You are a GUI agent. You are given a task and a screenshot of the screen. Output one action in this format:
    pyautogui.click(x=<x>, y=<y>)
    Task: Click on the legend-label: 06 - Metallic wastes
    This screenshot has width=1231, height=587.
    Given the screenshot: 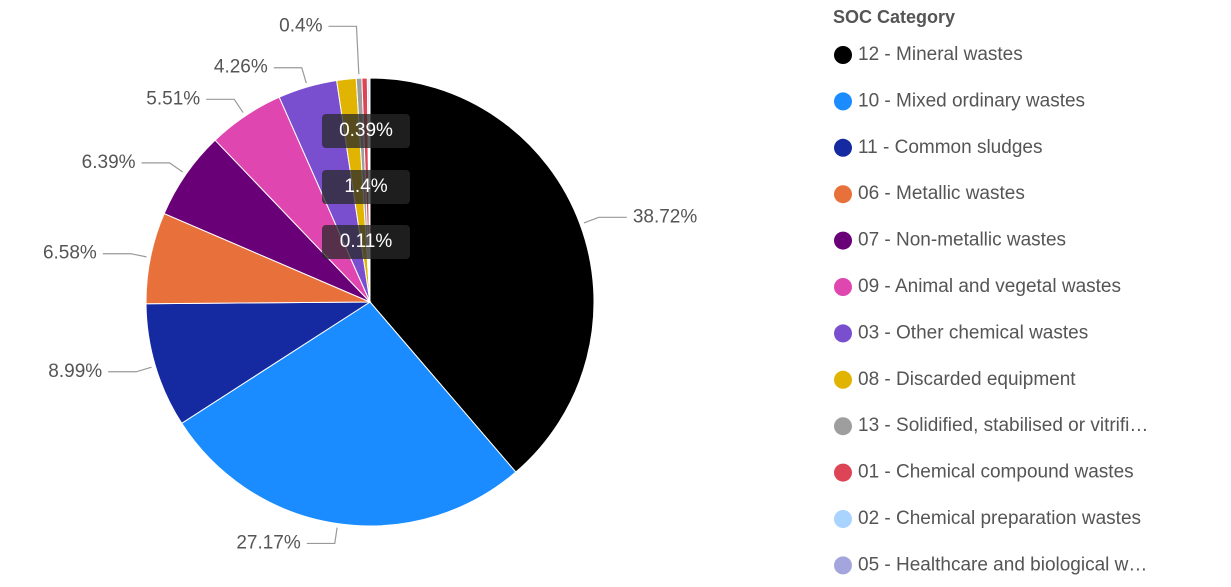 What is the action you would take?
    pyautogui.click(x=941, y=193)
    